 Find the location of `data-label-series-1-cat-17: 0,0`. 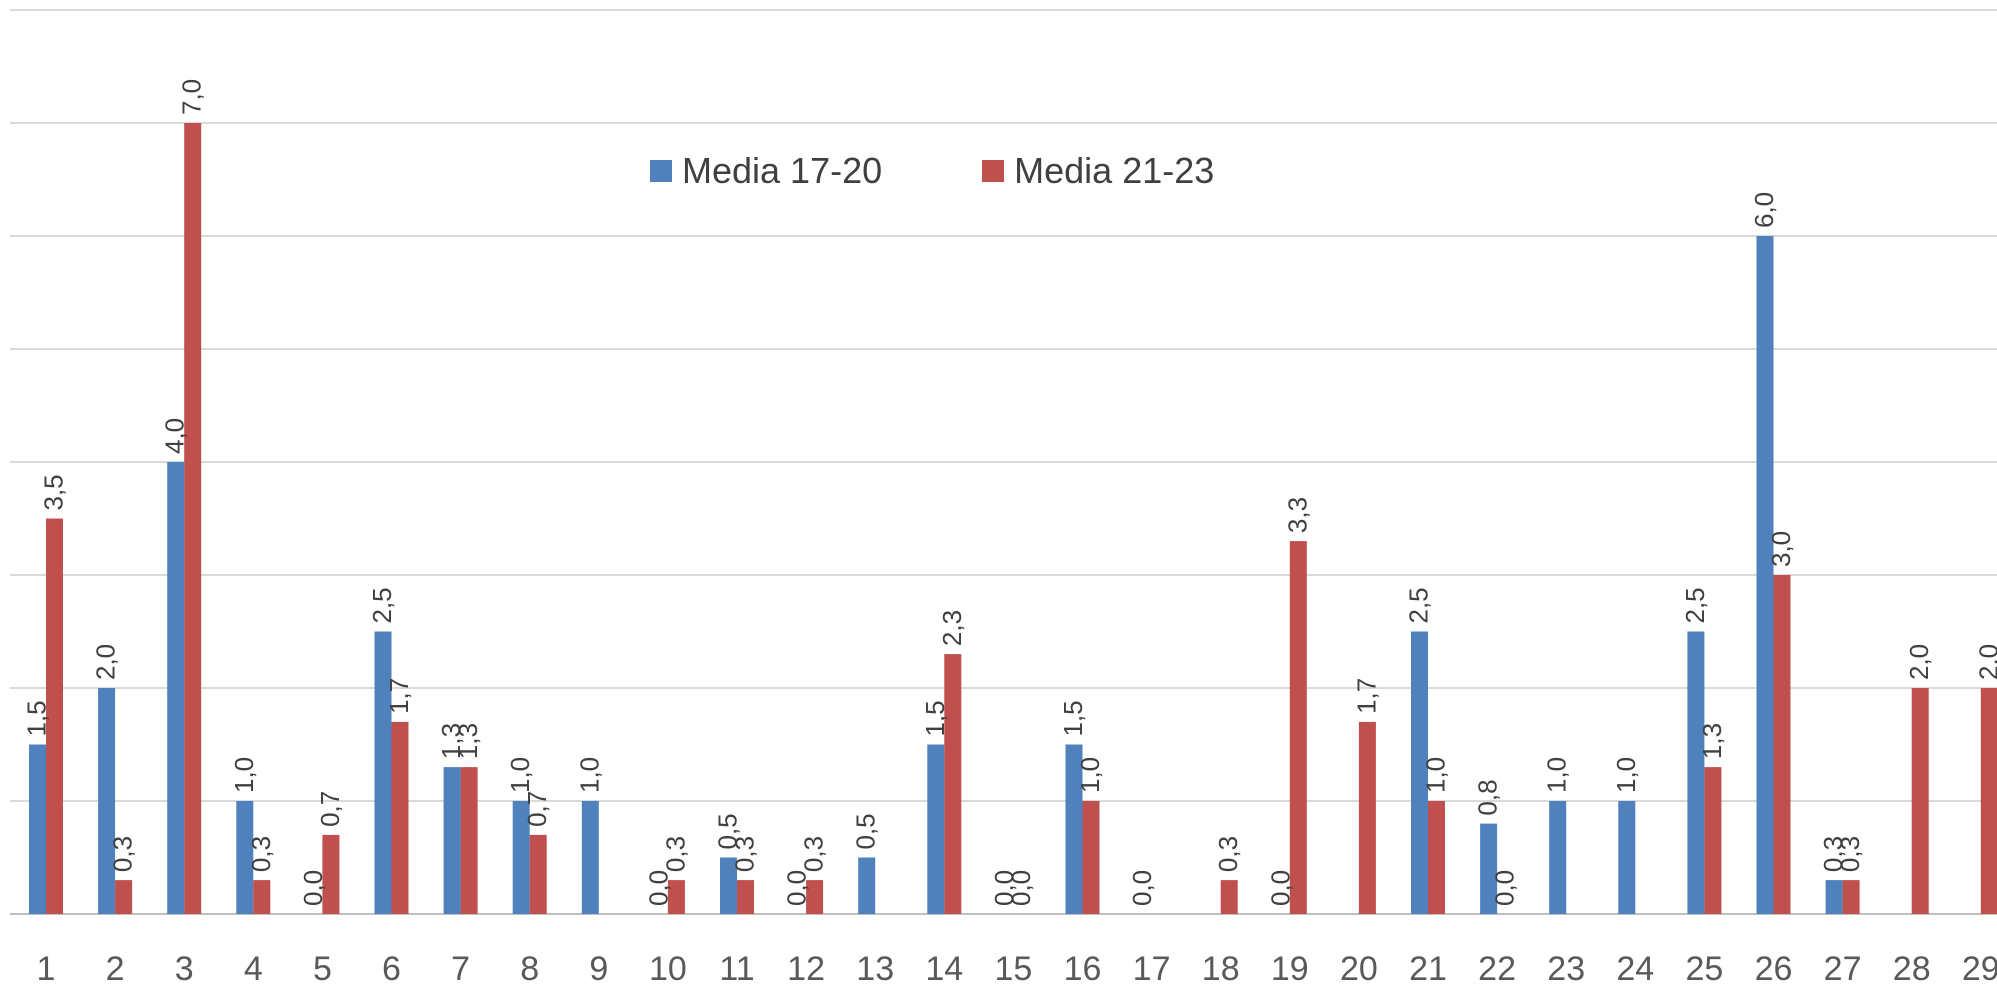

data-label-series-1-cat-17: 0,0 is located at coordinates (1142, 888).